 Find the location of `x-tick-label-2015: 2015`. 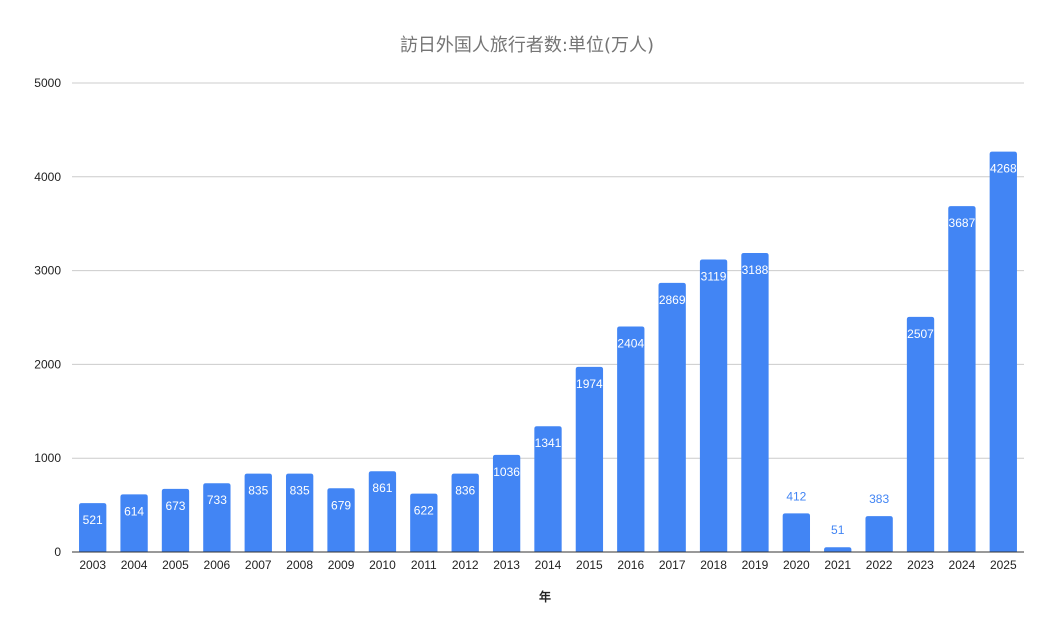

x-tick-label-2015: 2015 is located at coordinates (589, 565).